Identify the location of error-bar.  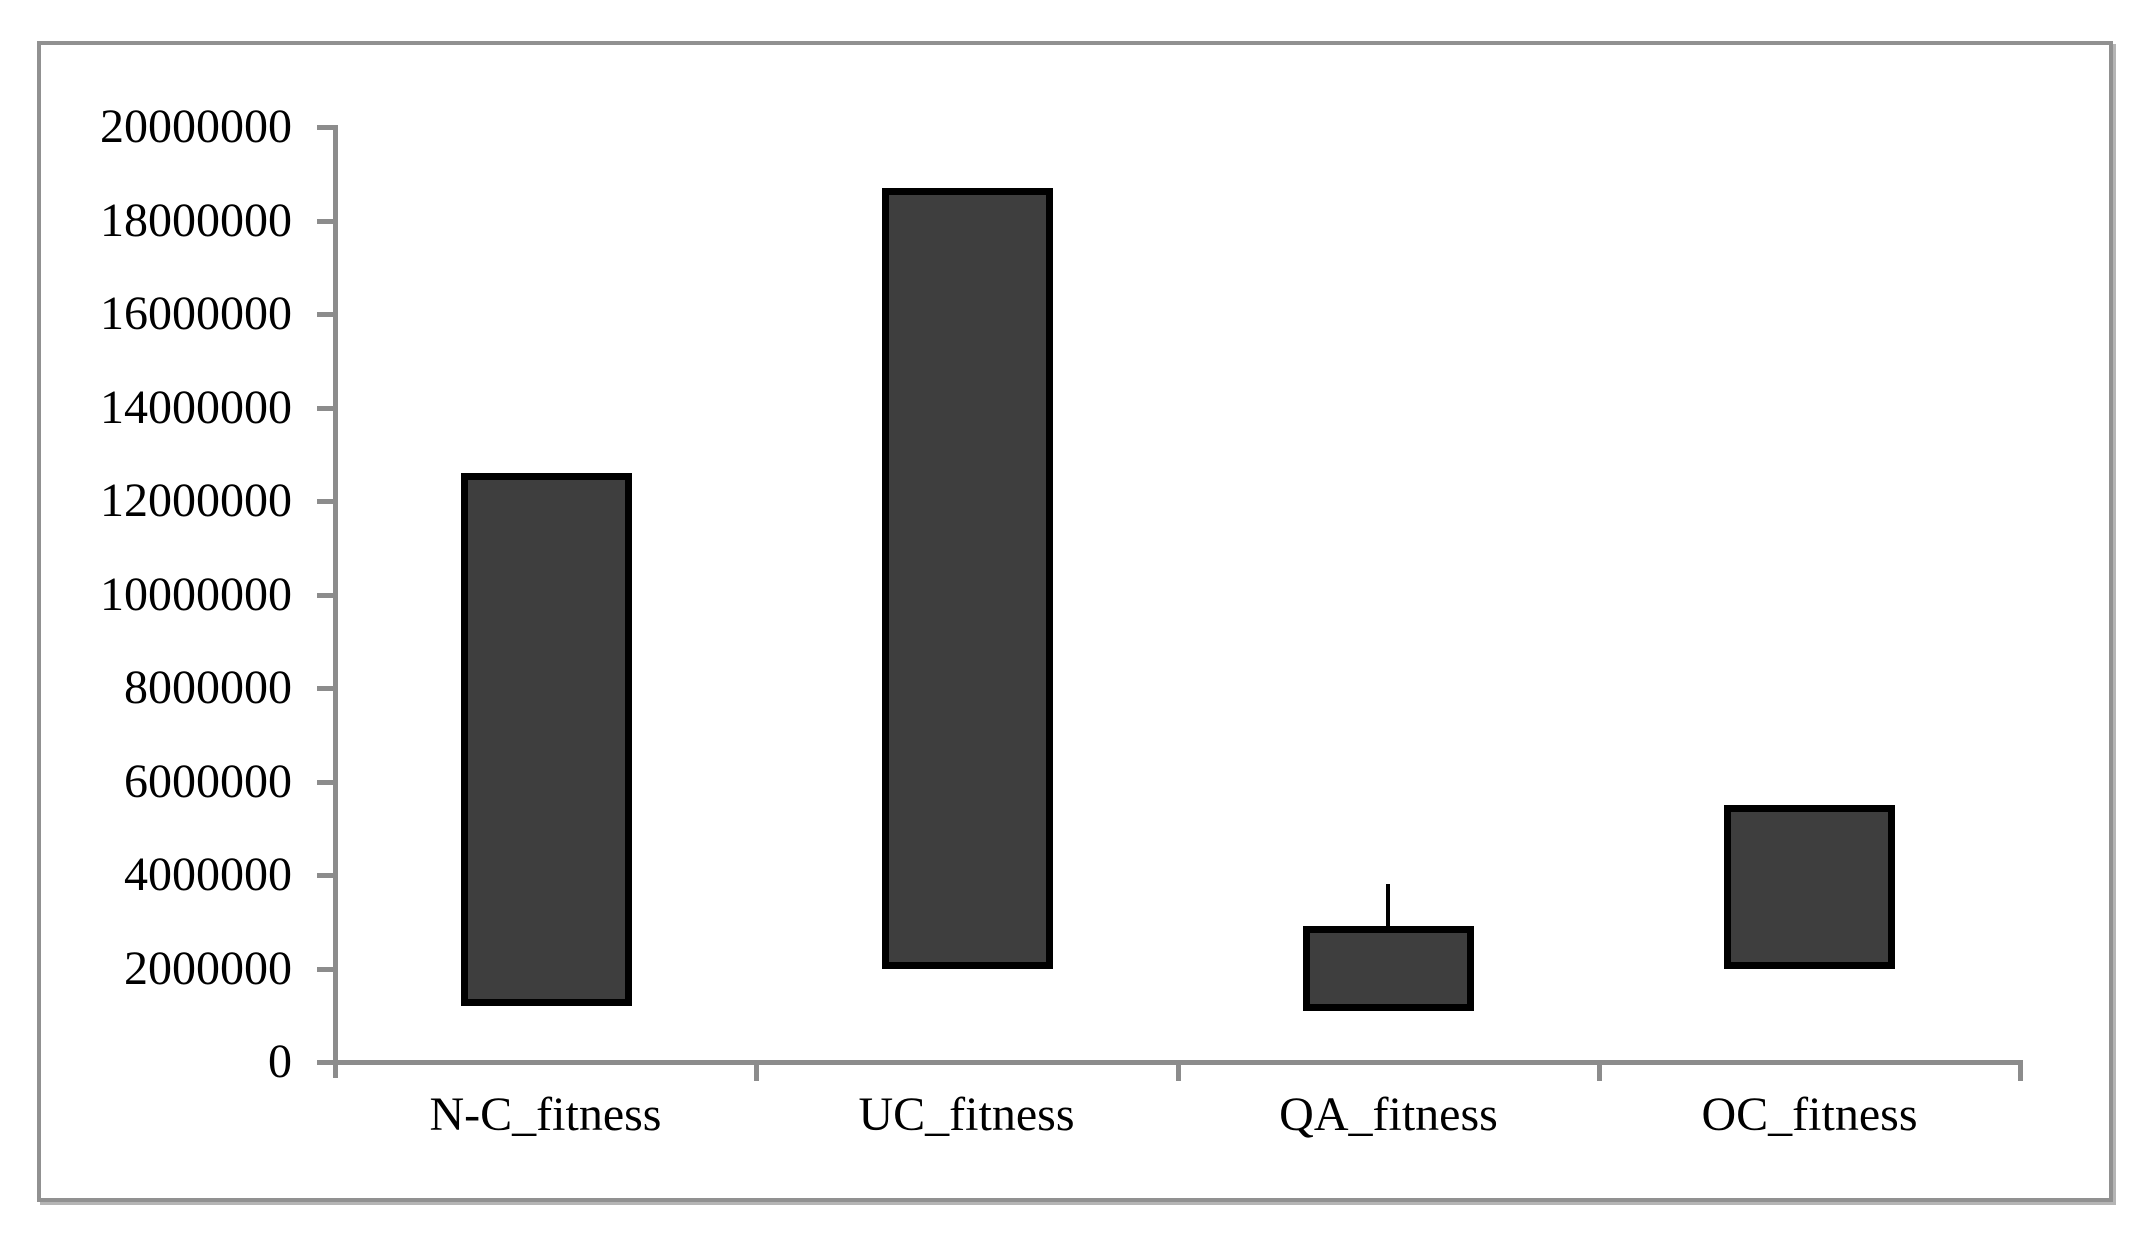
(1388, 909).